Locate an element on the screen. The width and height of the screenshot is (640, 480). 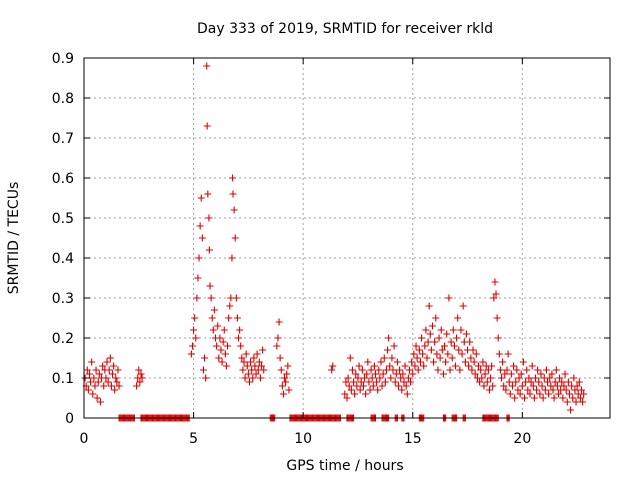
x-tick-label: 15 is located at coordinates (413, 439).